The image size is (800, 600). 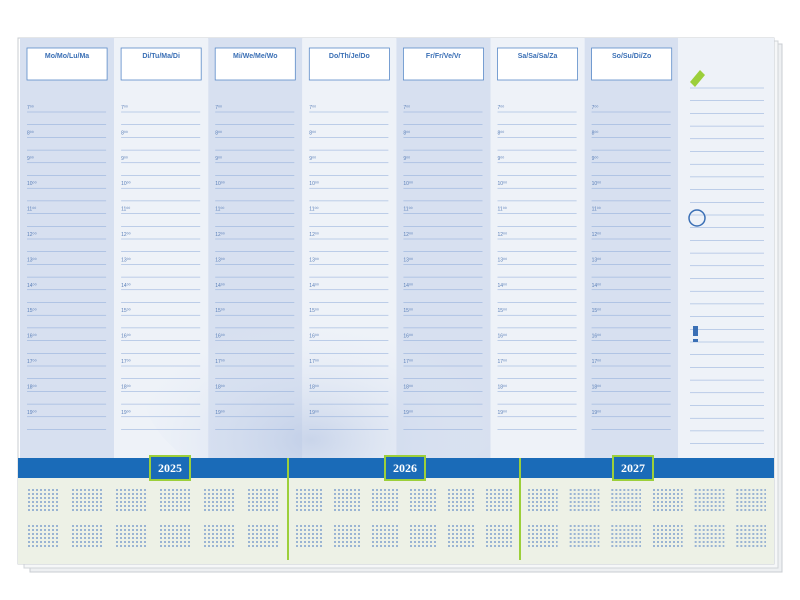 What do you see at coordinates (697, 218) in the screenshot?
I see `phone-icon` at bounding box center [697, 218].